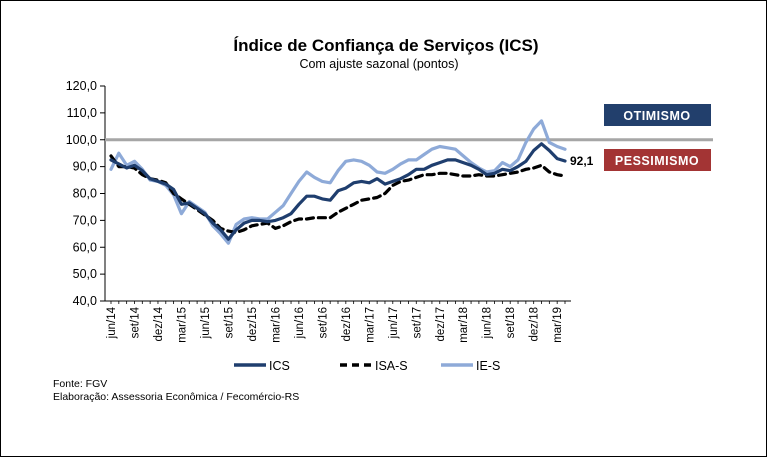 The image size is (769, 459). What do you see at coordinates (82, 113) in the screenshot?
I see `y-tick-label: 110,0` at bounding box center [82, 113].